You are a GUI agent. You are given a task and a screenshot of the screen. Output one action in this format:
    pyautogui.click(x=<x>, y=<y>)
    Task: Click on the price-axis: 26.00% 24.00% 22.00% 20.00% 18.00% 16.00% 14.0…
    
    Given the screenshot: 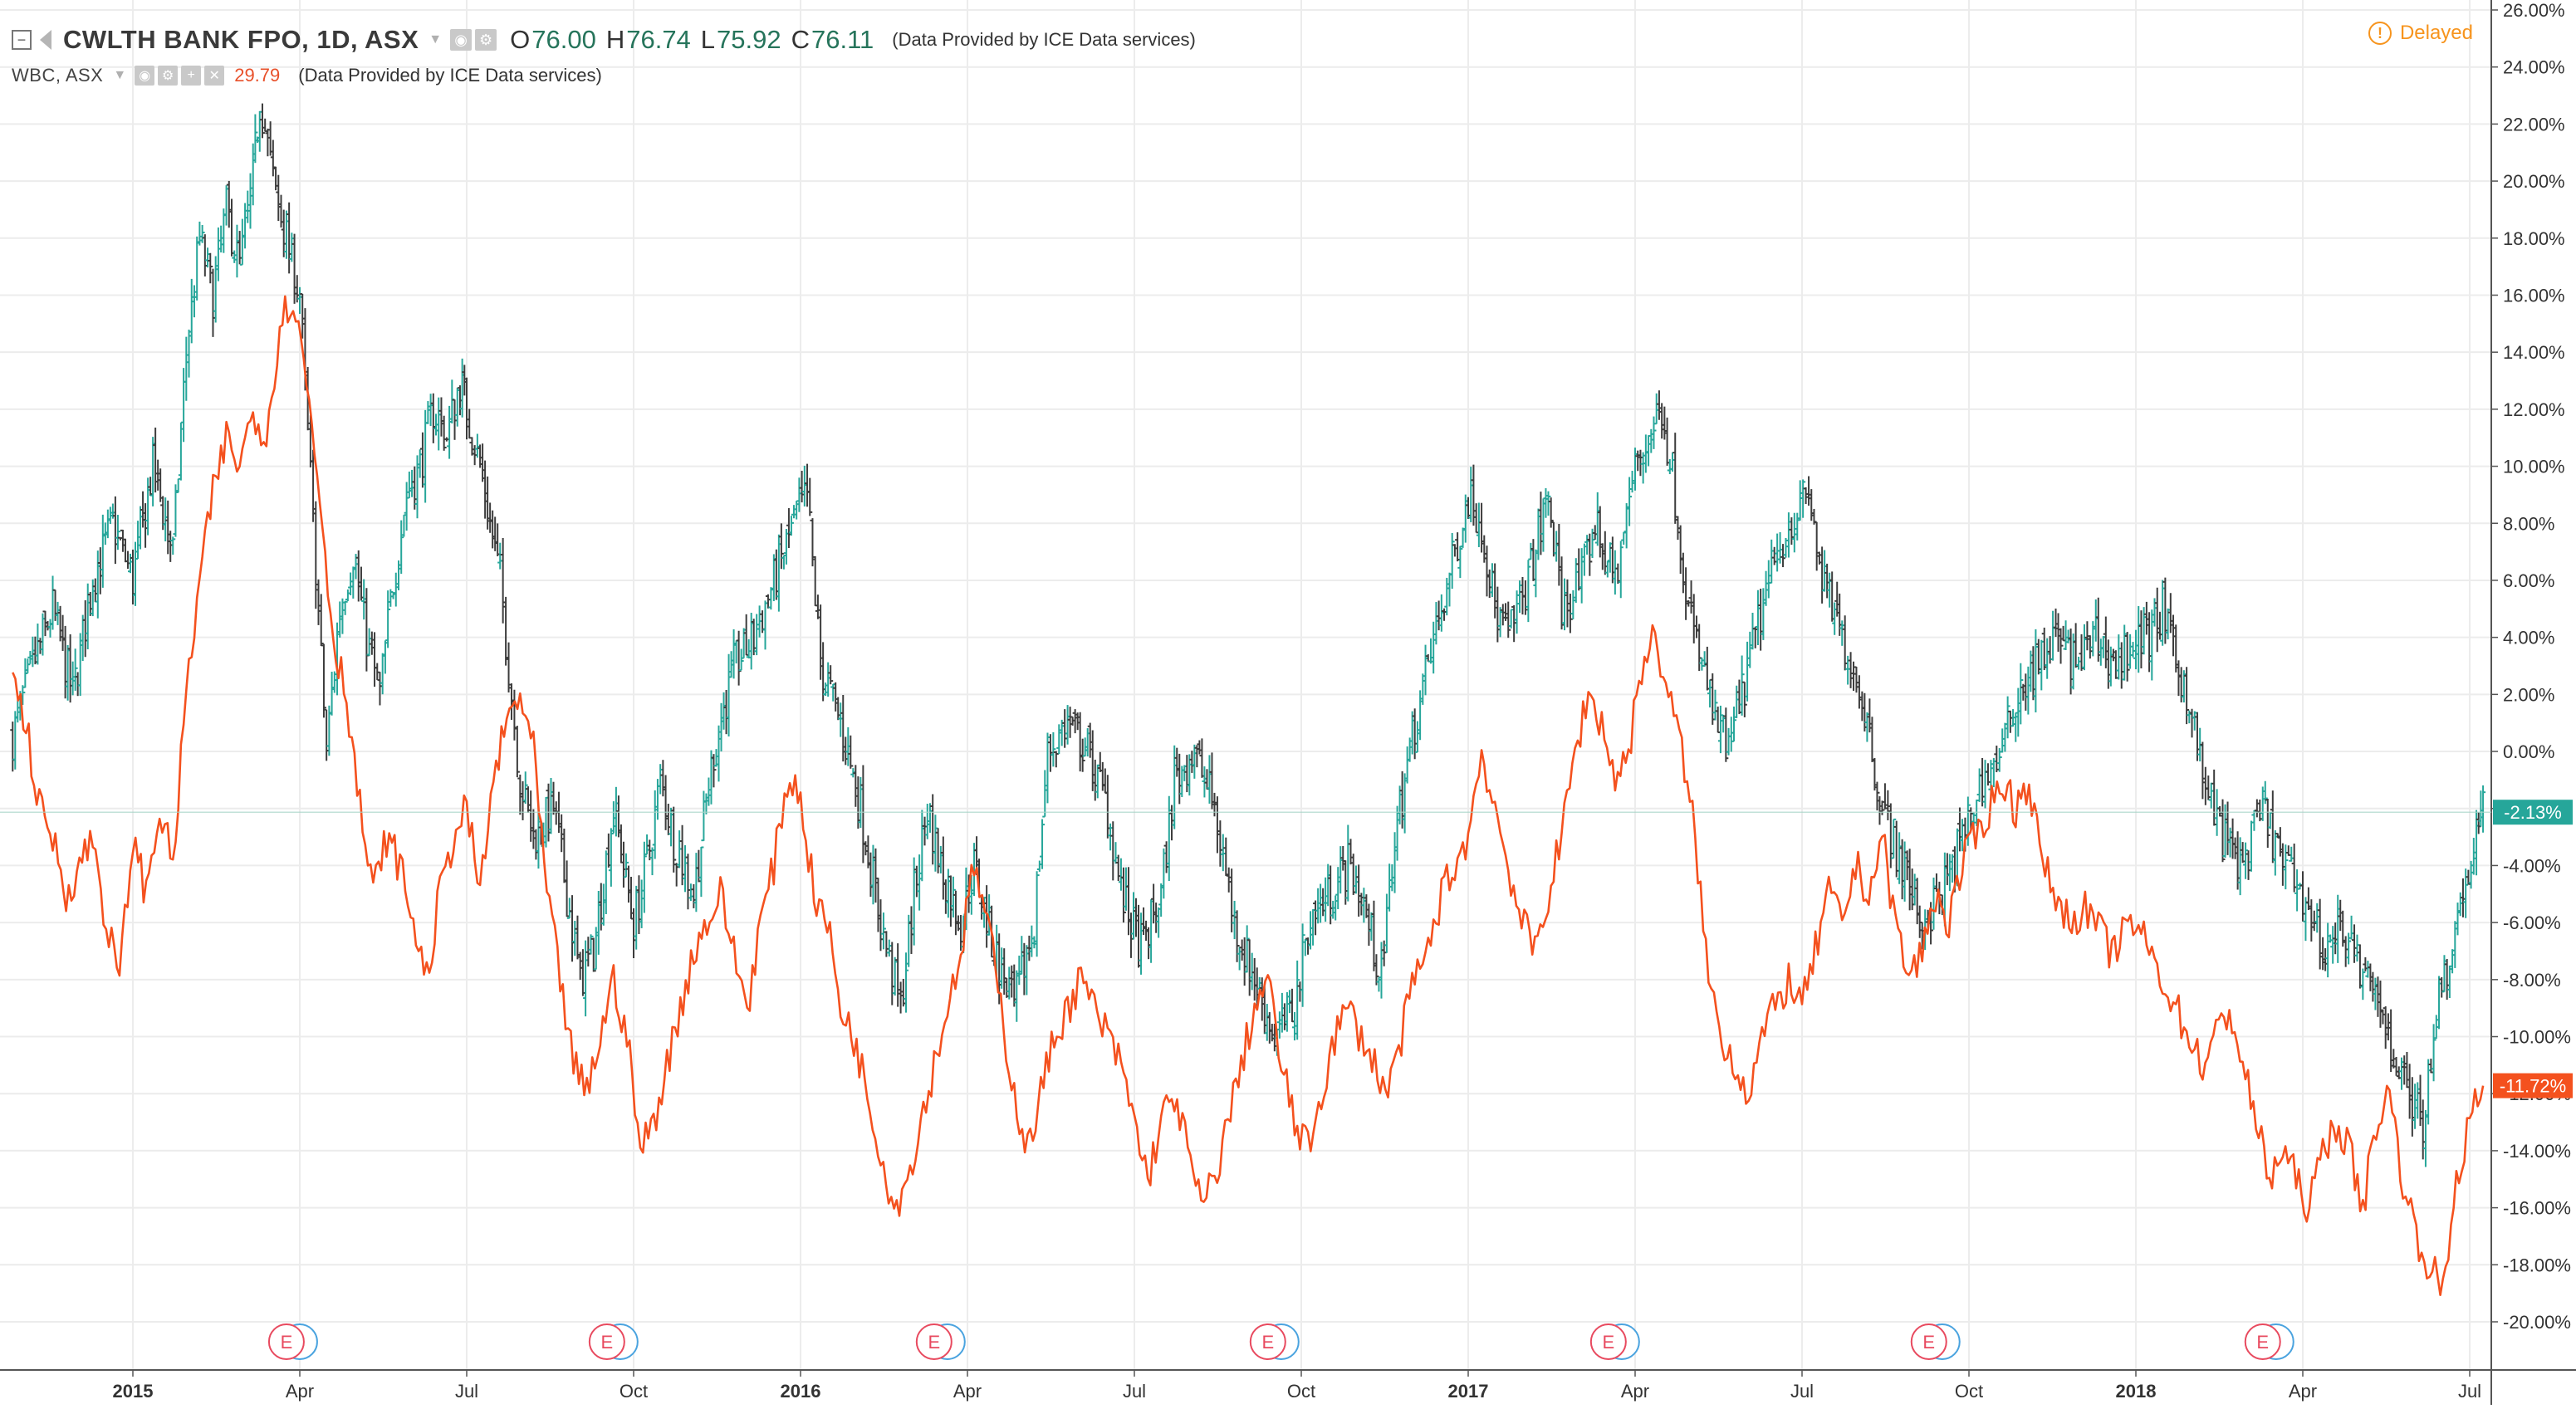 What is the action you would take?
    pyautogui.click(x=2531, y=702)
    